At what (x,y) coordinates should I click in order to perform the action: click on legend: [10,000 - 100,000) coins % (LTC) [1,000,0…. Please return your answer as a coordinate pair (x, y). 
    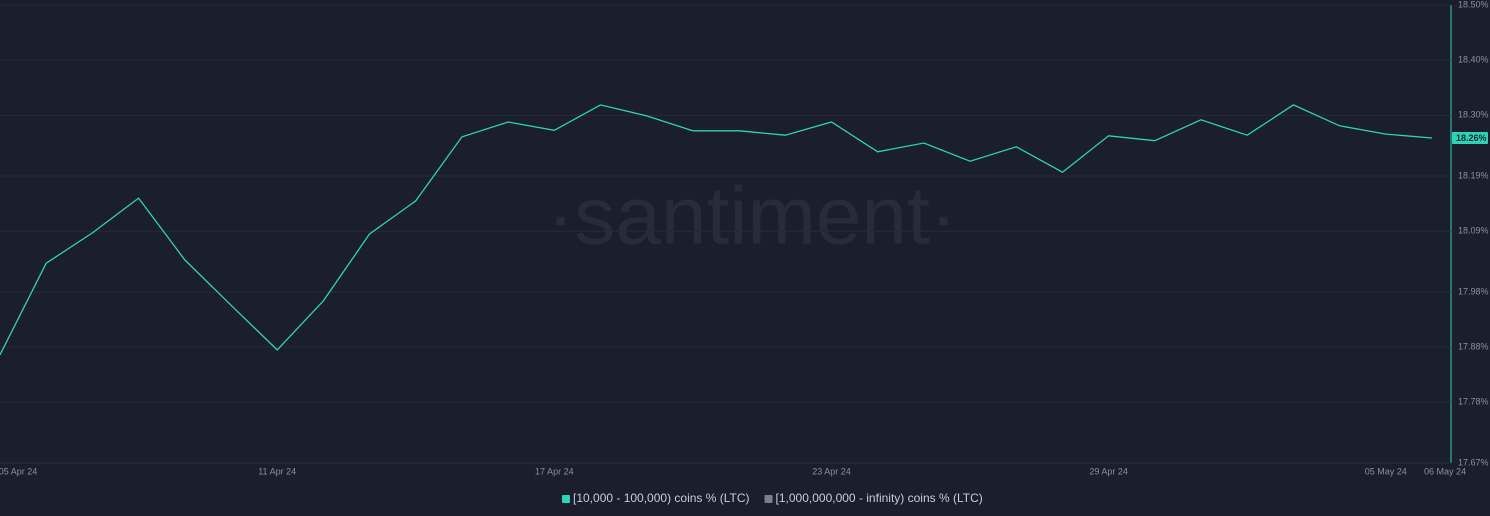
    Looking at the image, I should click on (772, 498).